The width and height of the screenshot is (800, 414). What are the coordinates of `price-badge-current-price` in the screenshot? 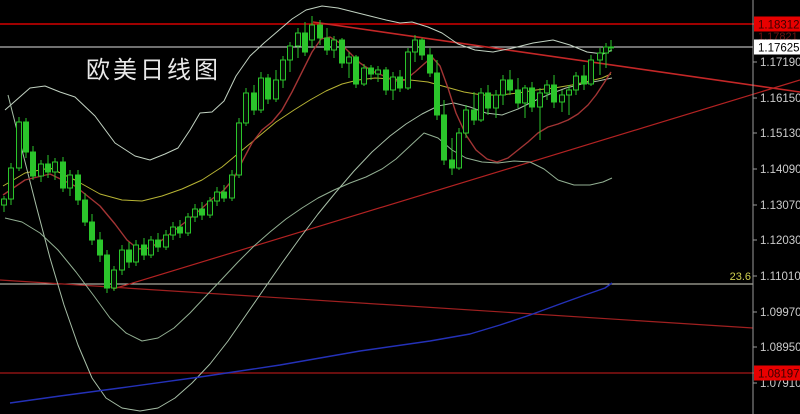 It's located at (777, 47).